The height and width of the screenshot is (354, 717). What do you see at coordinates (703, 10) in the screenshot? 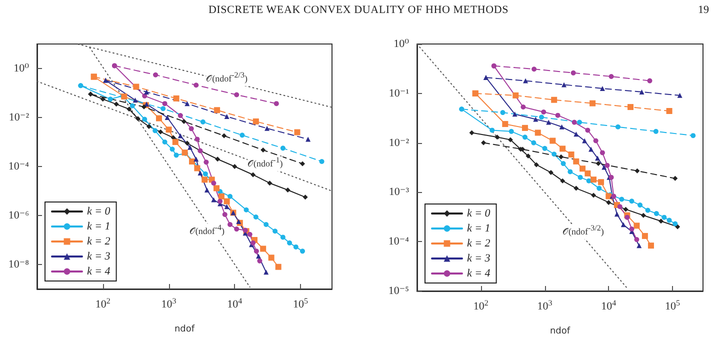
I see `text: 19` at bounding box center [703, 10].